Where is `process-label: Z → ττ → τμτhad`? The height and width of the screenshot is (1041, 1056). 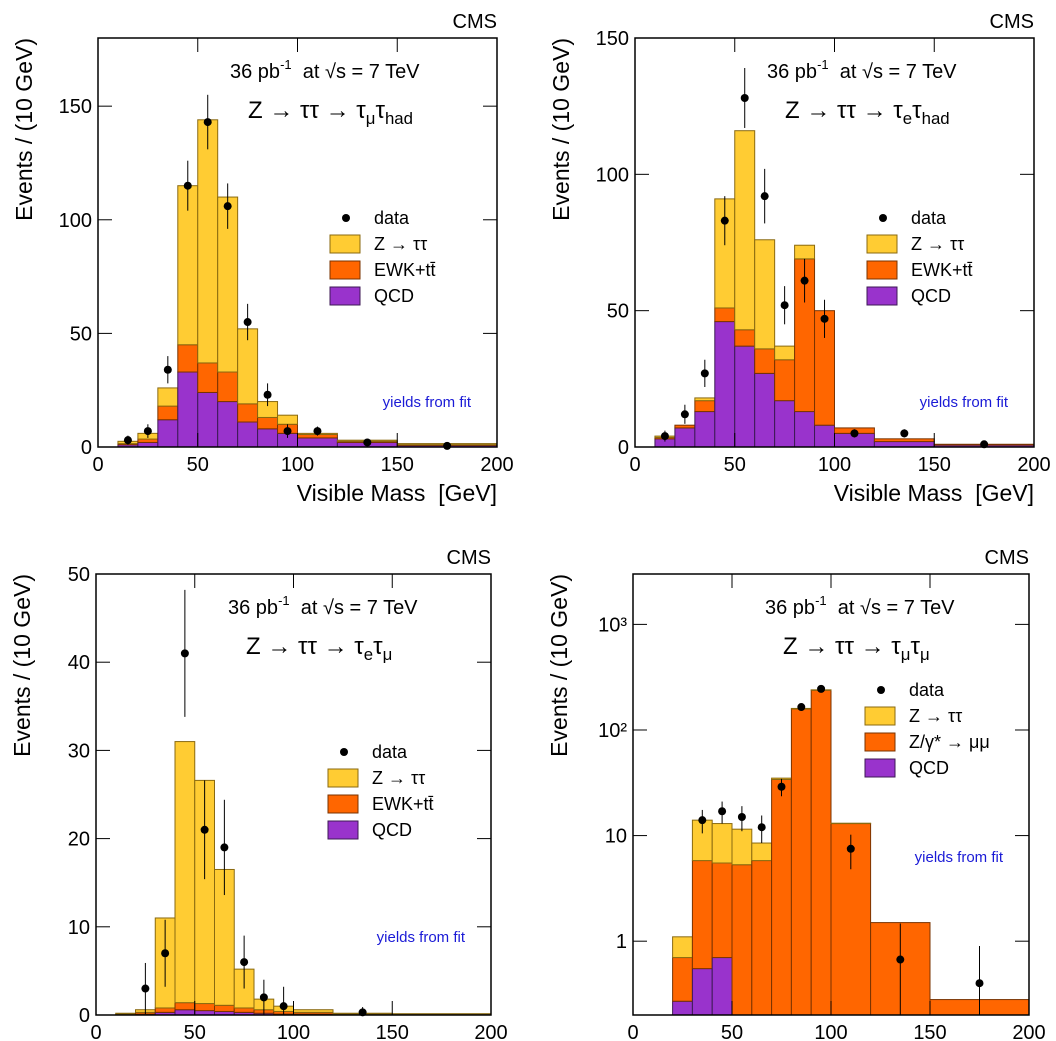
process-label: Z → ττ → τμτhad is located at coordinates (330, 112).